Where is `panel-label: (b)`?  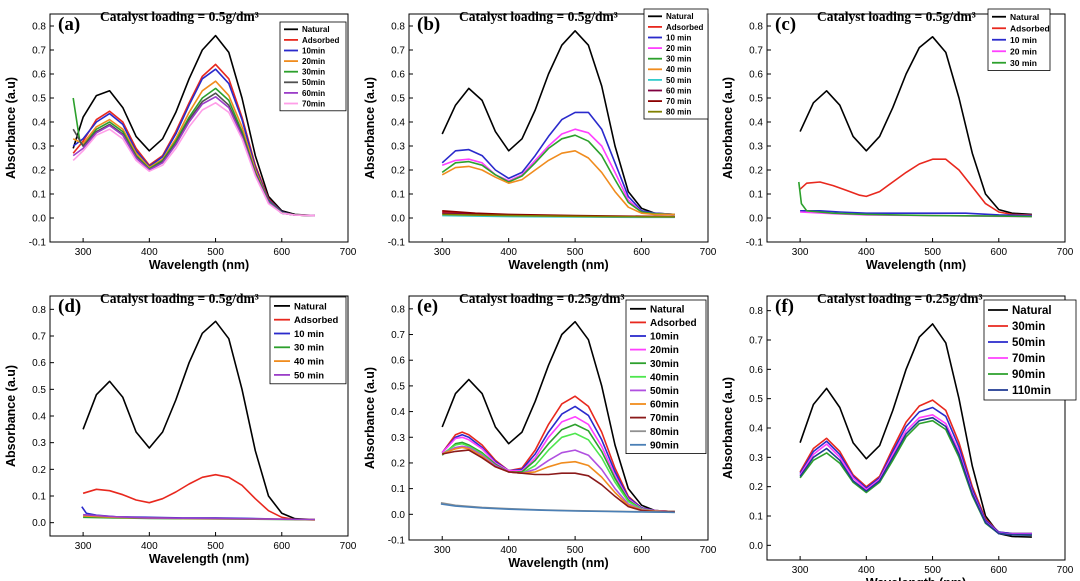
panel-label: (b) is located at coordinates (428, 24).